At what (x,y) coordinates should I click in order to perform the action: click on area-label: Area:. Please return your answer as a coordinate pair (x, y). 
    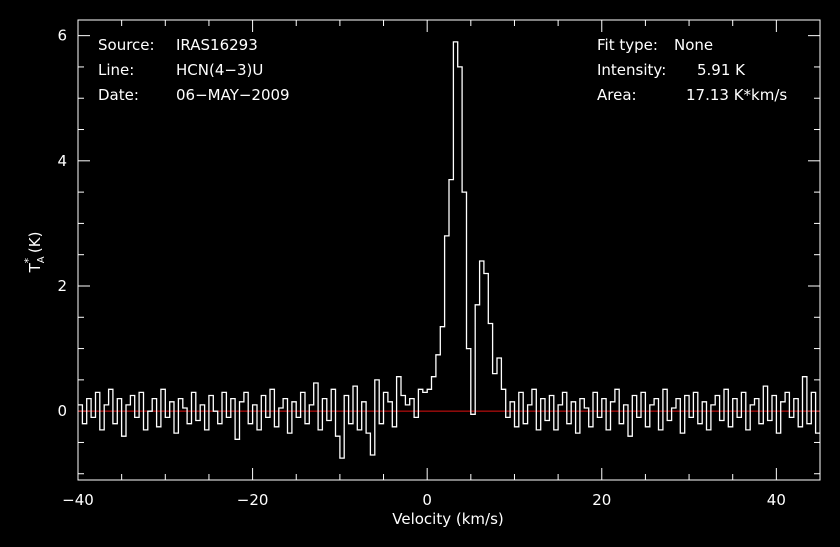
    Looking at the image, I should click on (617, 95).